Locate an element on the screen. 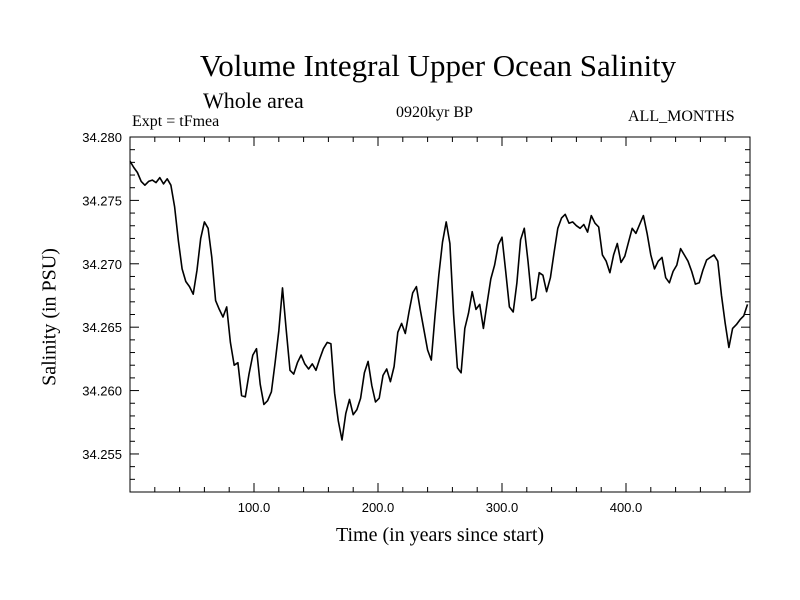  chart-subtitle: Whole area is located at coordinates (253, 100).